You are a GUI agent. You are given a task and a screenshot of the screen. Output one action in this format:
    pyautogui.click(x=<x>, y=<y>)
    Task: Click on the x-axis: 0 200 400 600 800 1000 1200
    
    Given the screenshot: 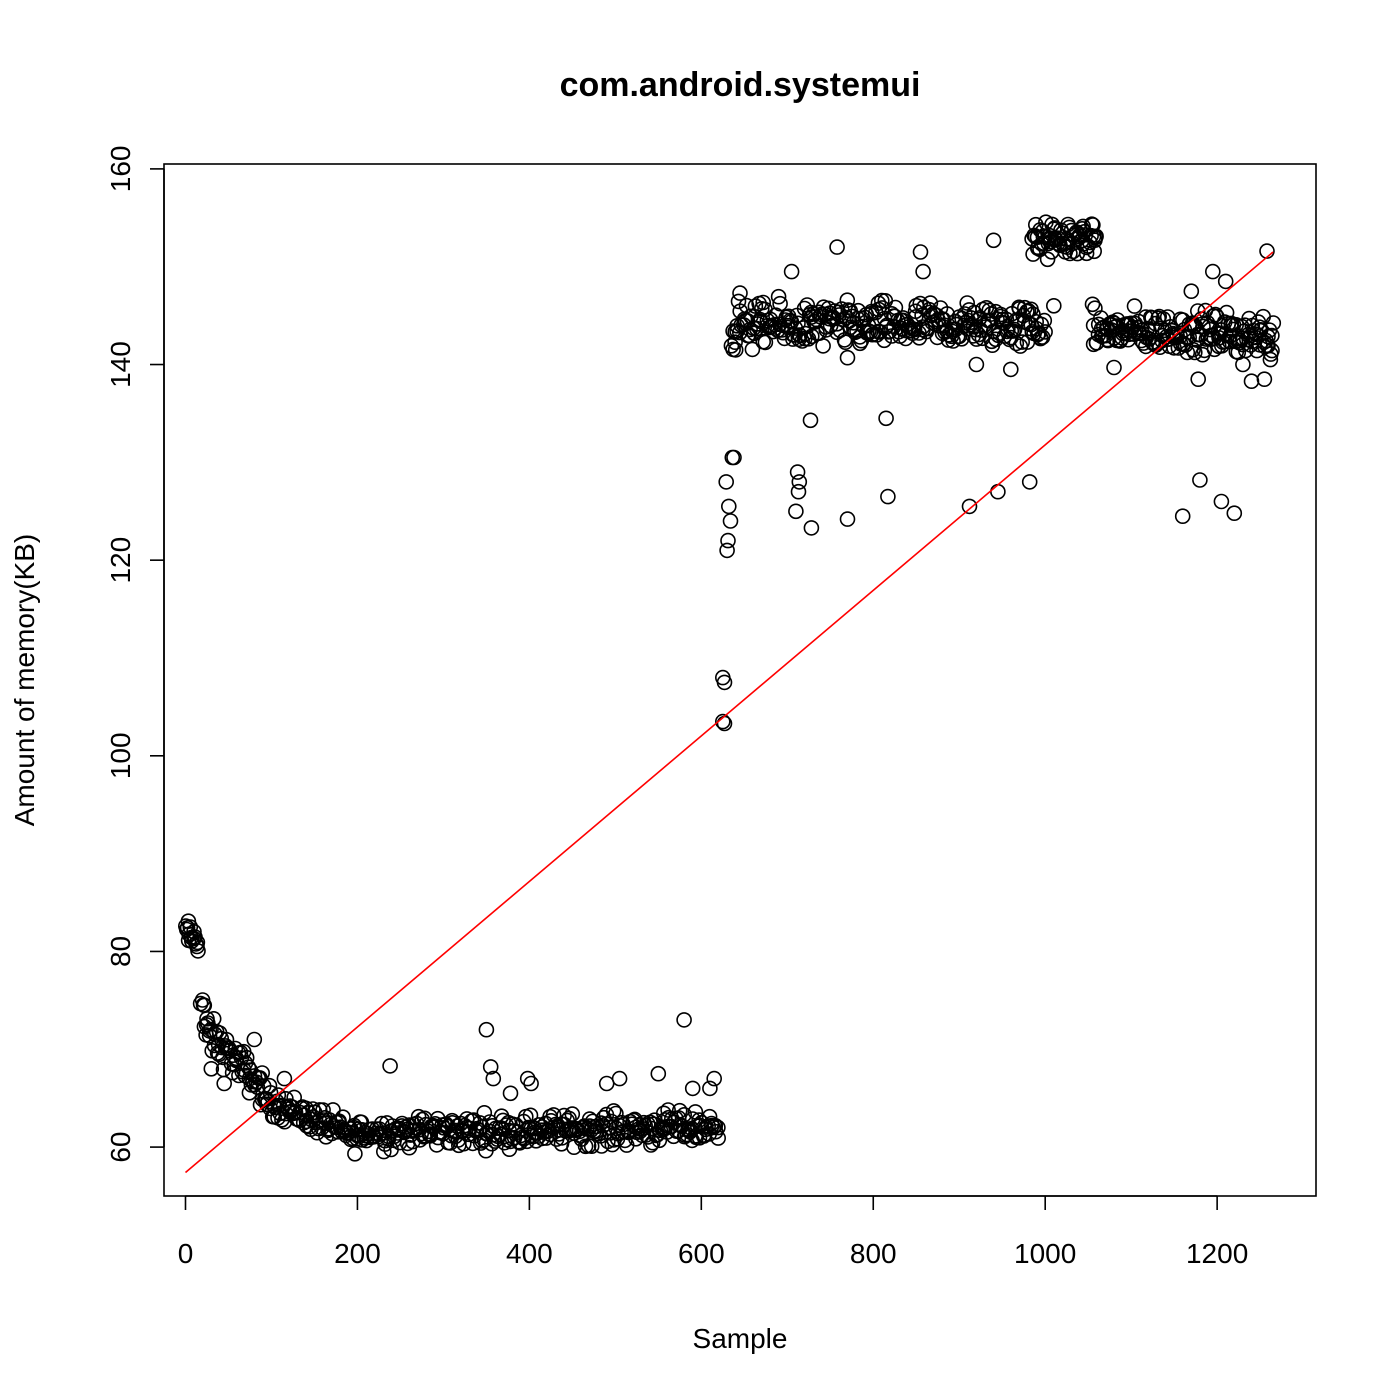 What is the action you would take?
    pyautogui.click(x=713, y=1232)
    